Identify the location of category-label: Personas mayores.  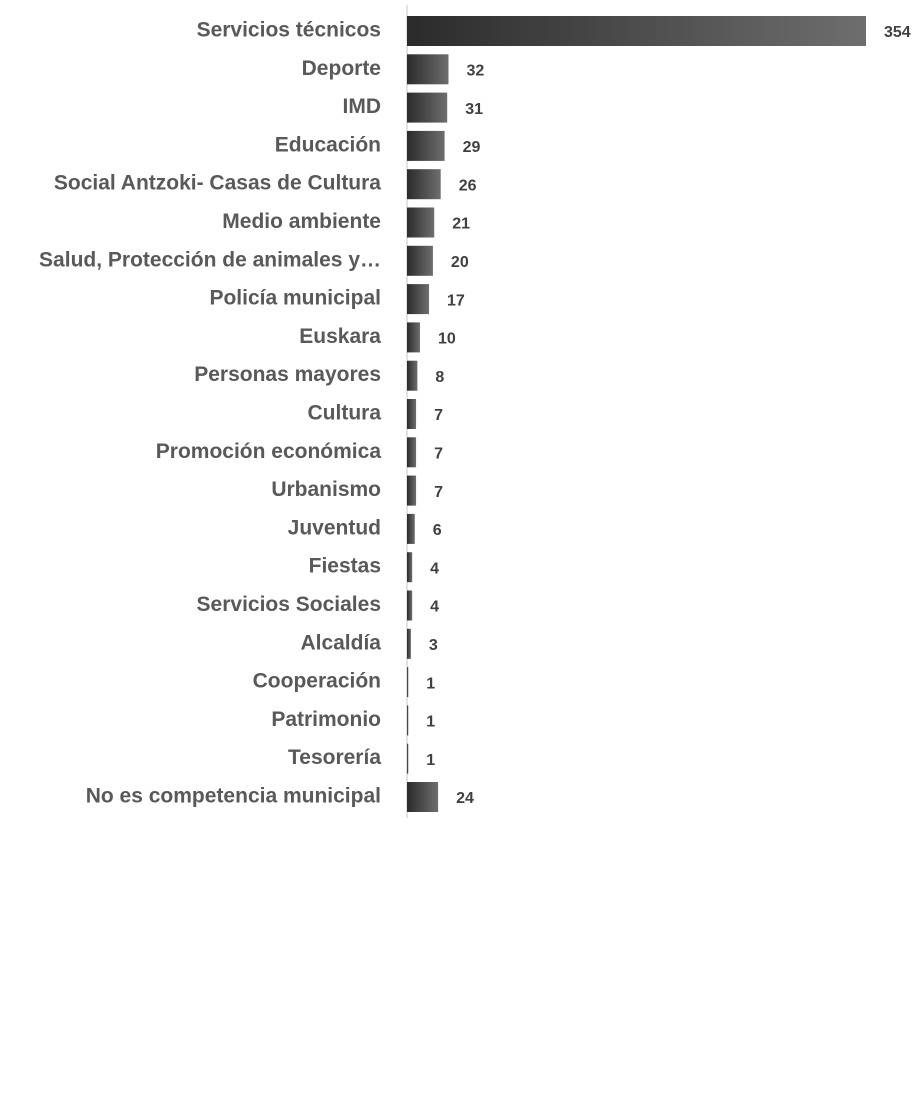
(287, 374).